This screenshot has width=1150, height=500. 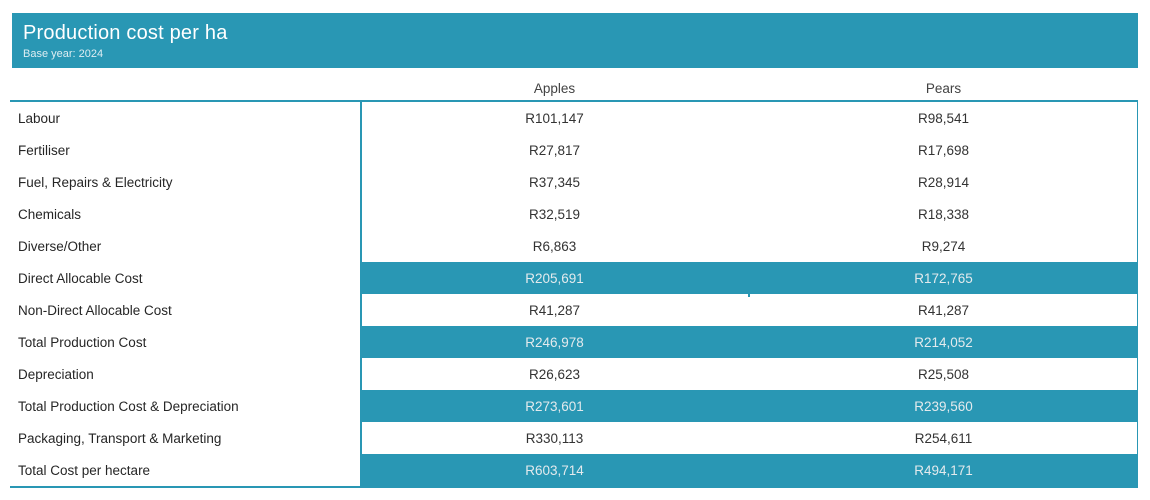 What do you see at coordinates (95, 182) in the screenshot?
I see `row-label: Fuel, Repairs & Electricity` at bounding box center [95, 182].